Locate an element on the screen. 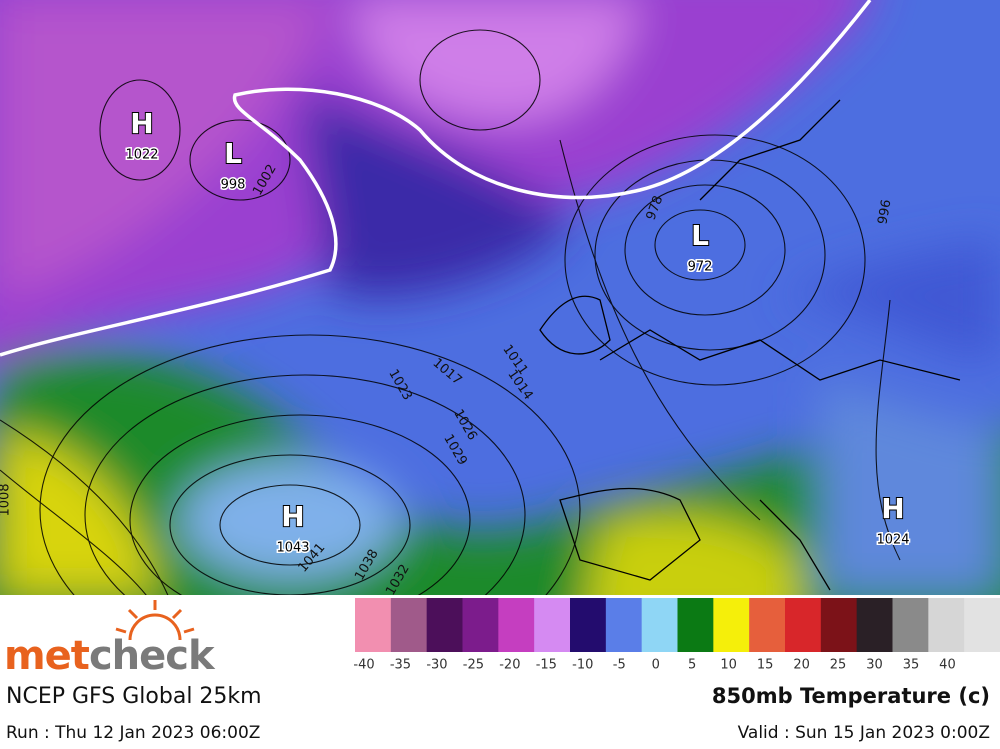  sun-icon is located at coordinates (155, 620).